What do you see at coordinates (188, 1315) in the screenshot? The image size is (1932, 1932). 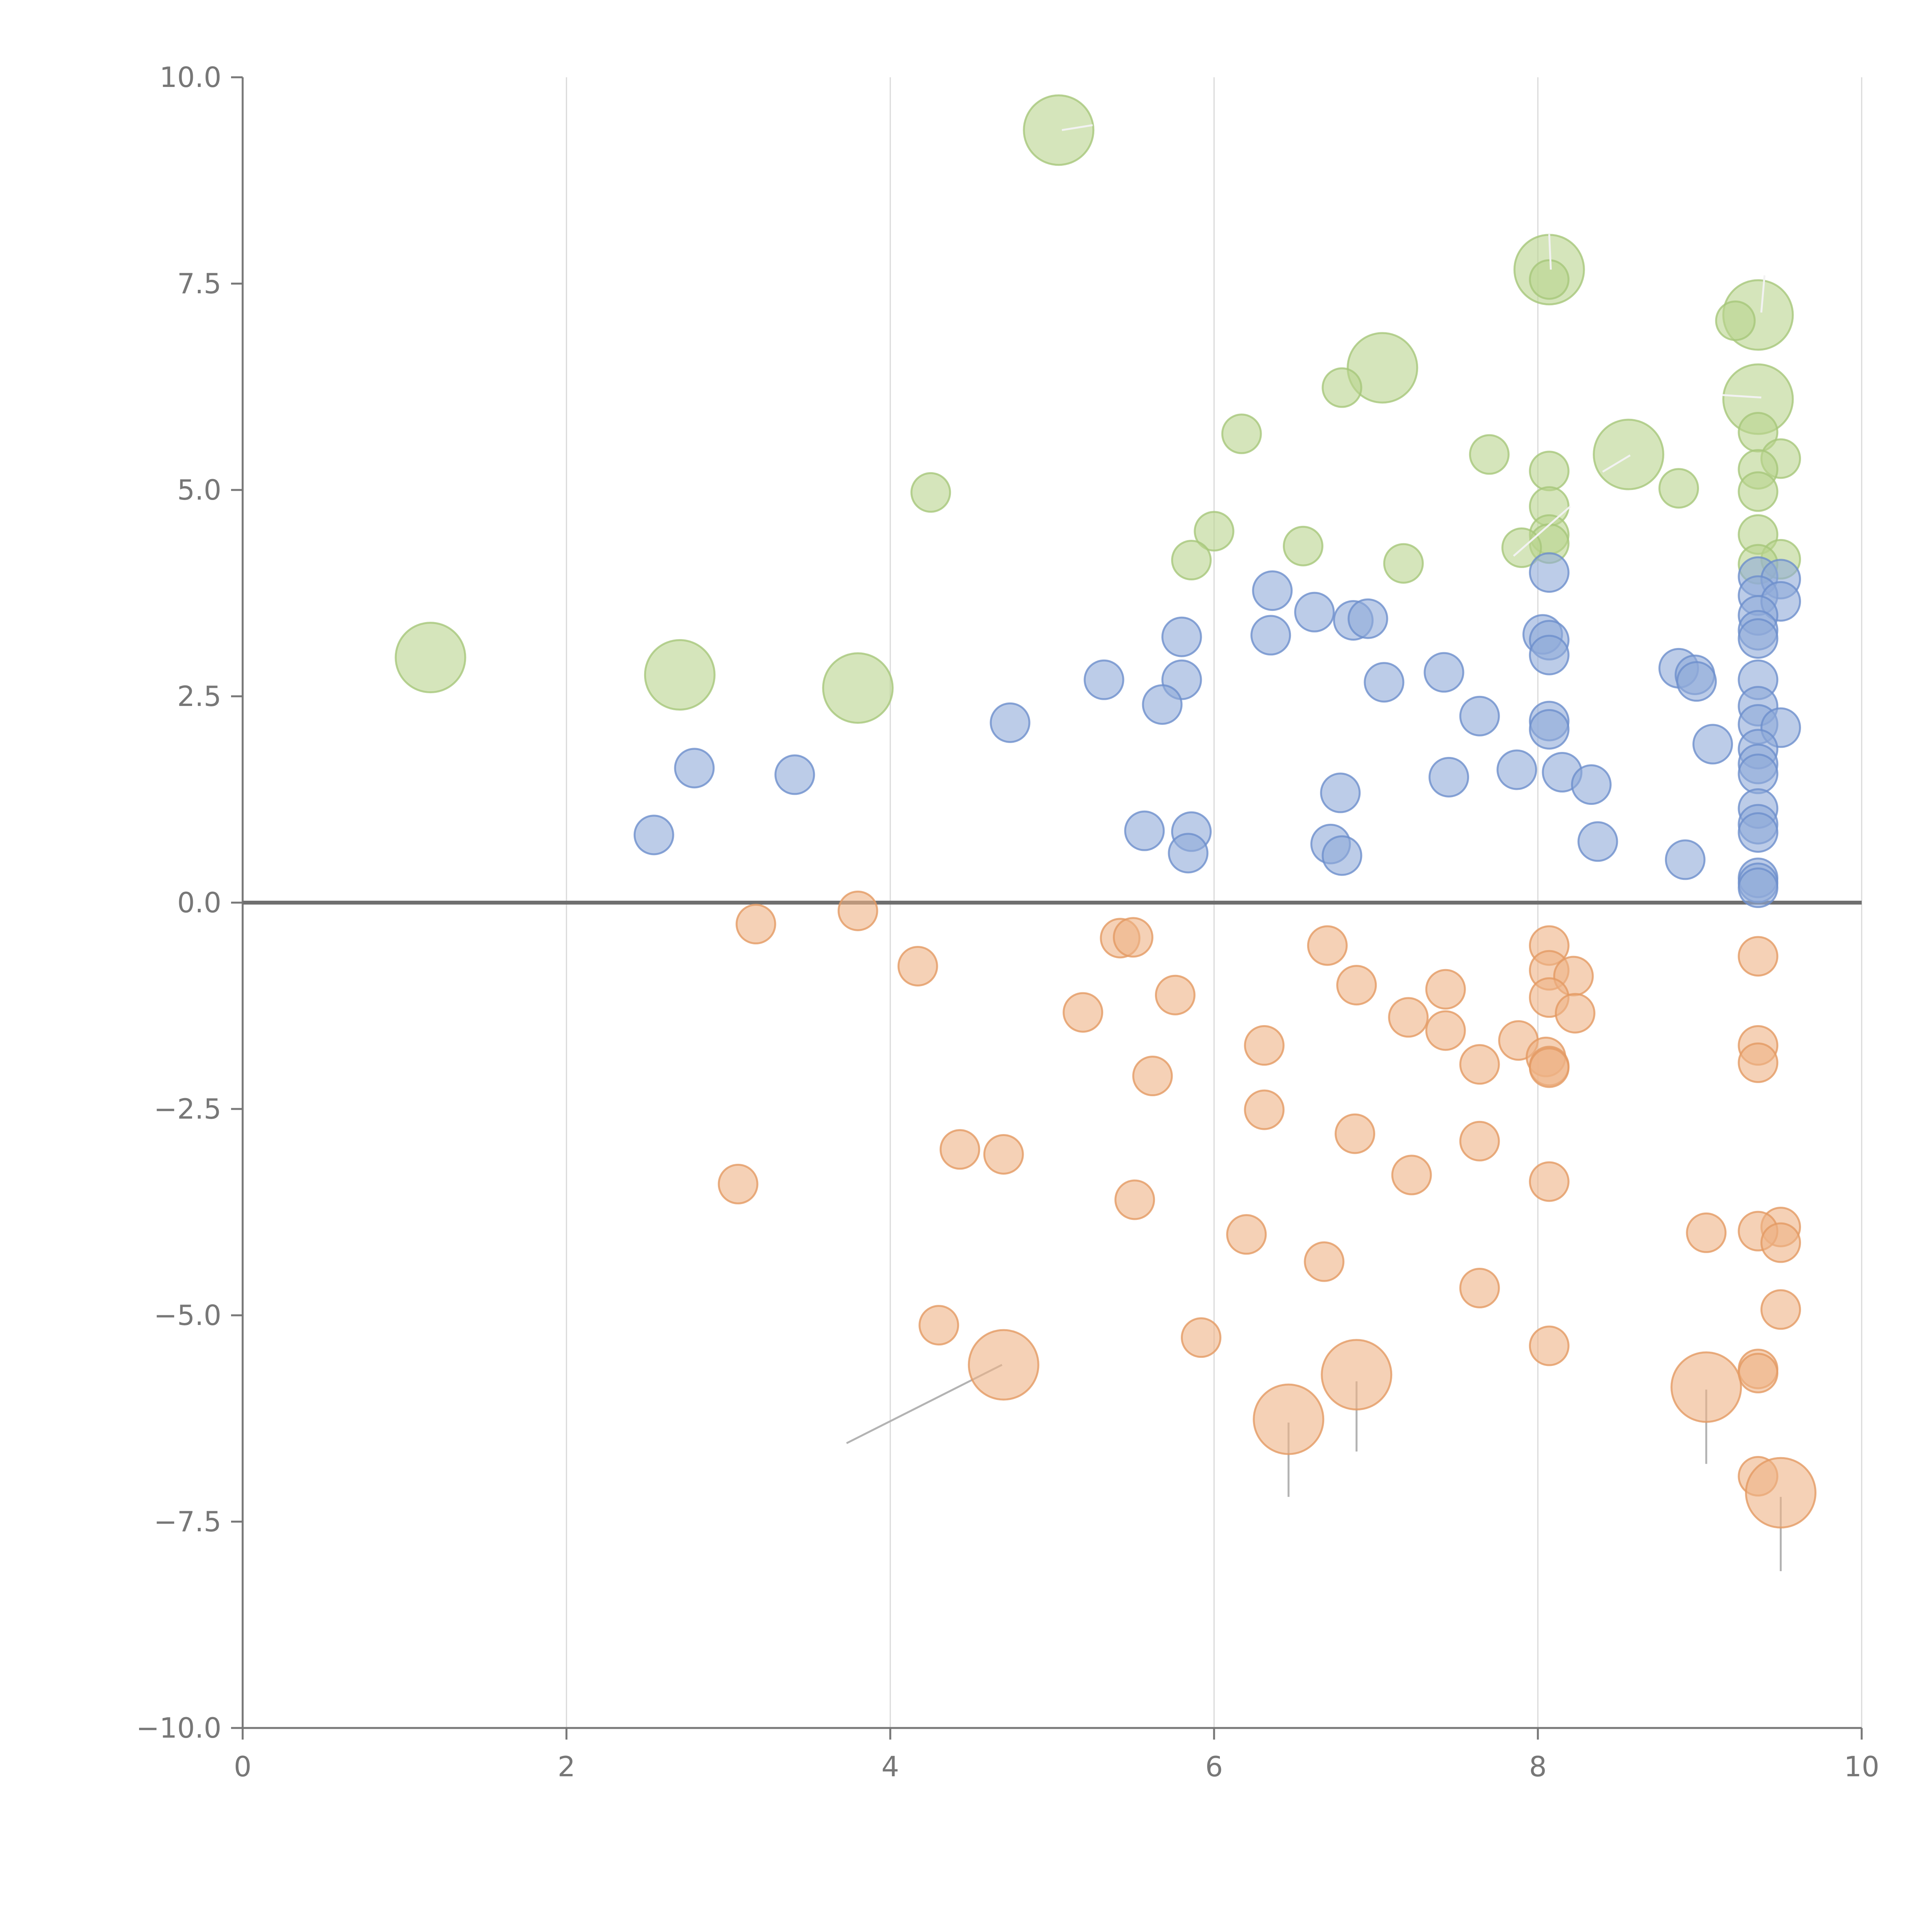 I see `y-tick-label: −5.0` at bounding box center [188, 1315].